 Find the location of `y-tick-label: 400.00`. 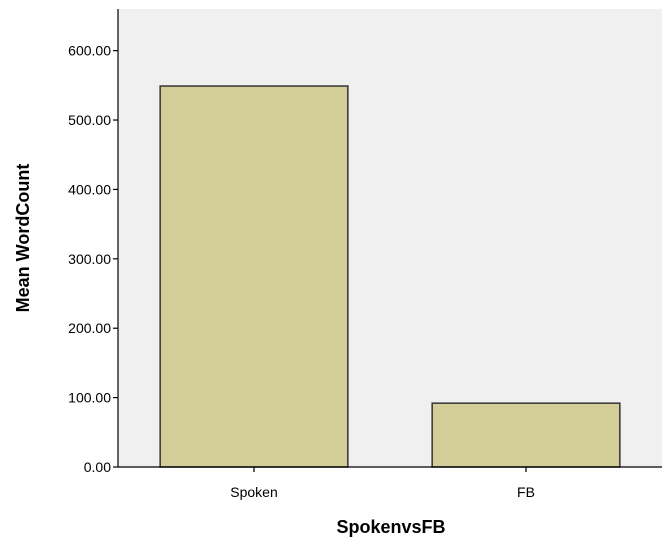

y-tick-label: 400.00 is located at coordinates (89, 189).